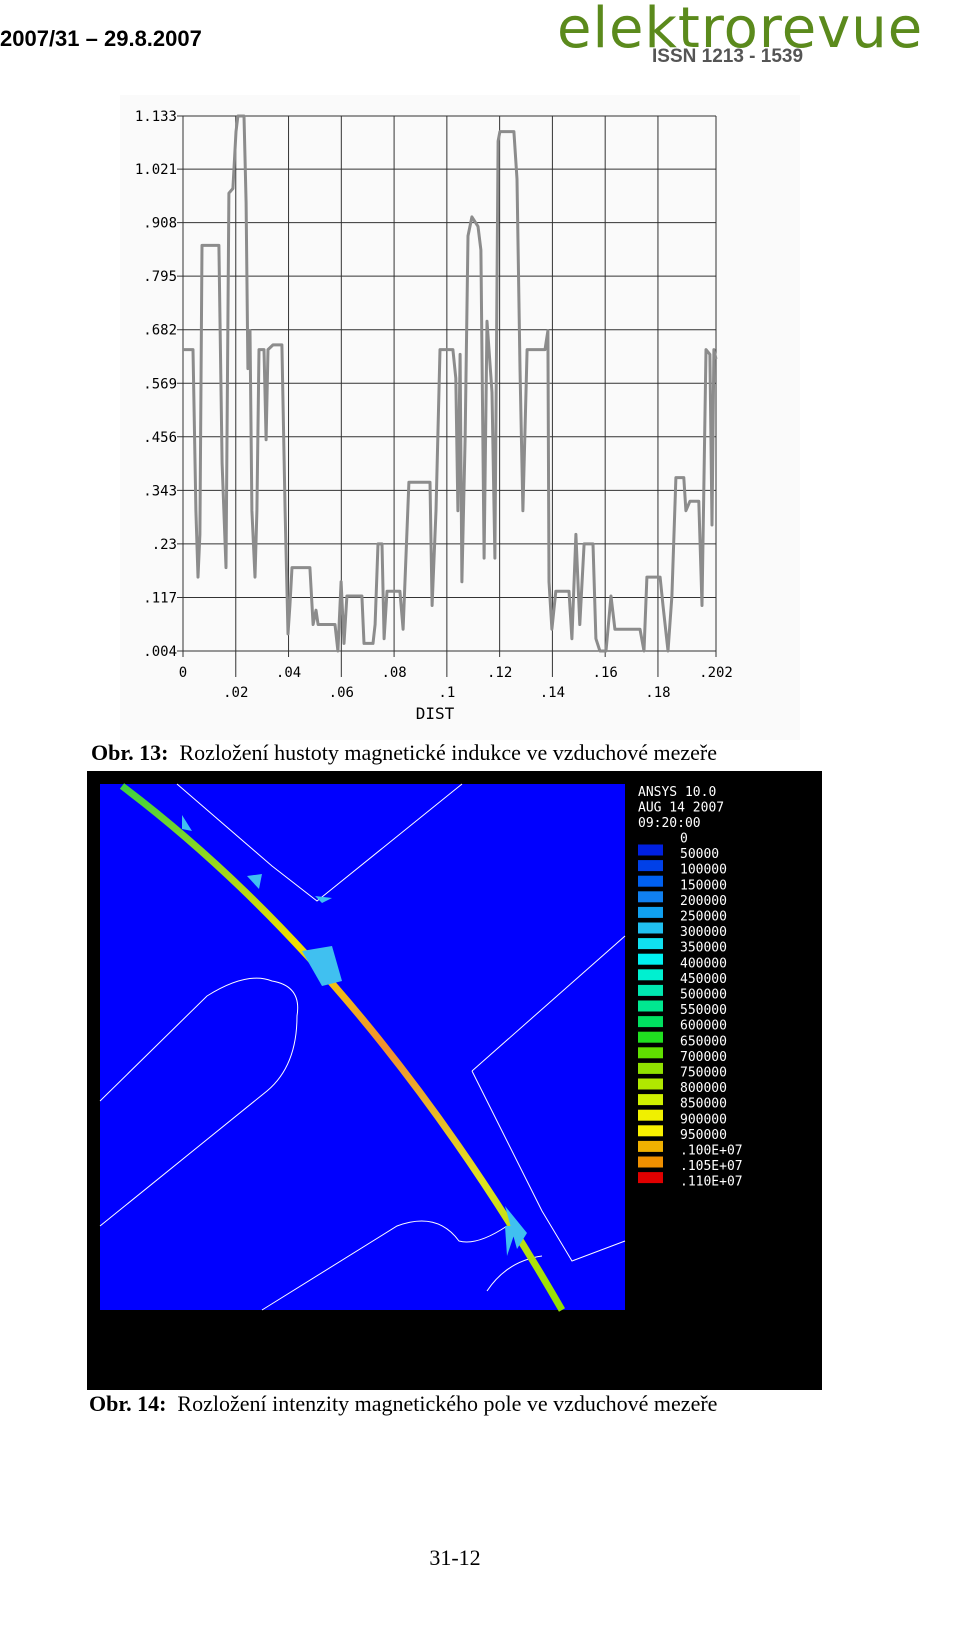 The width and height of the screenshot is (960, 1649). Describe the element at coordinates (605, 673) in the screenshot. I see `x-tick-label: .16` at that location.